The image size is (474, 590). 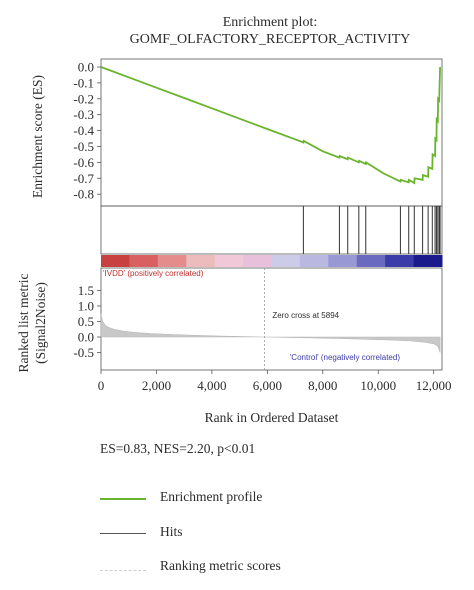 What do you see at coordinates (220, 565) in the screenshot?
I see `legend-label-ranking: Ranking metric scores` at bounding box center [220, 565].